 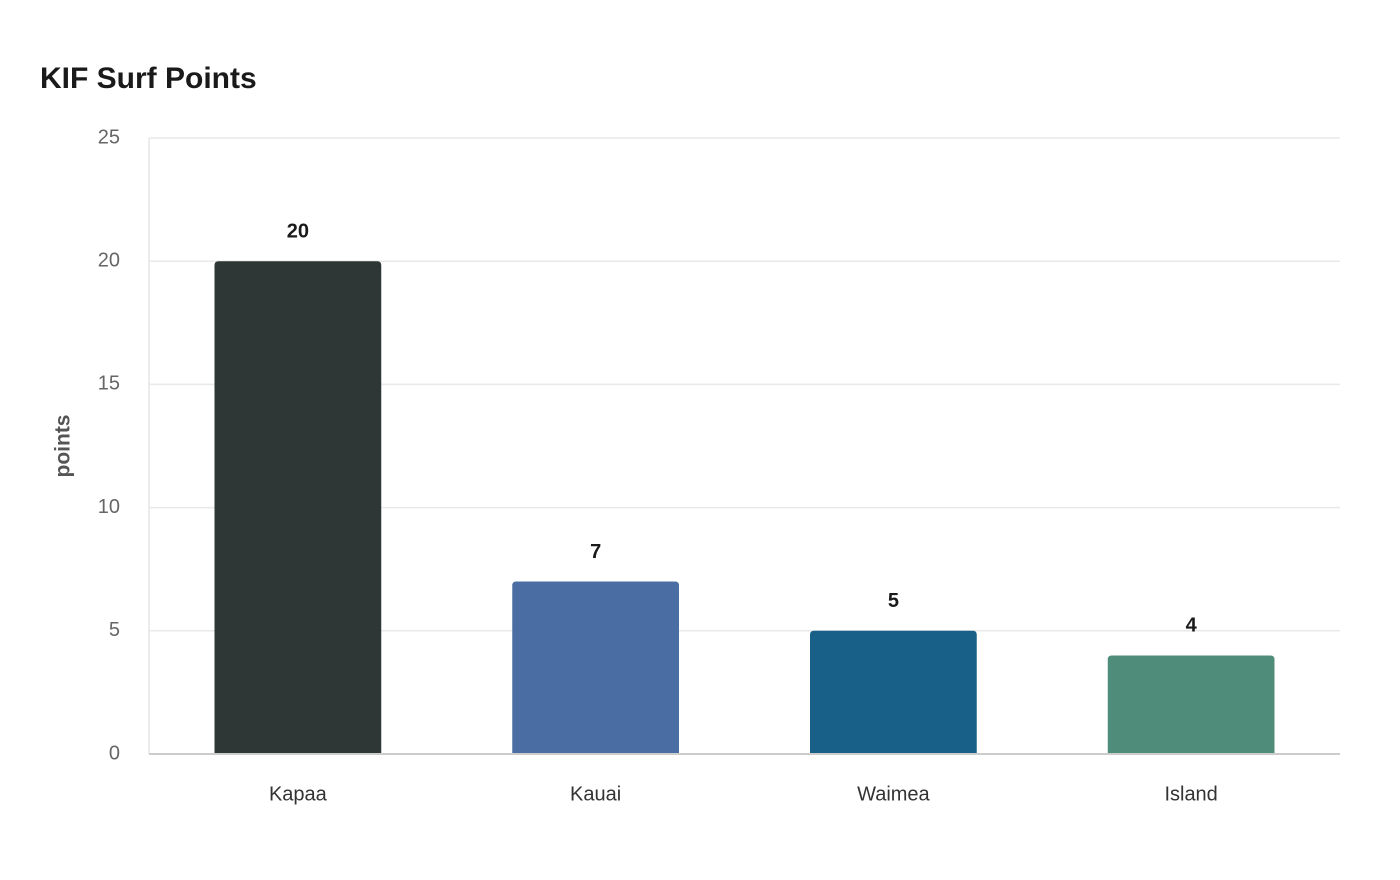 What do you see at coordinates (109, 260) in the screenshot?
I see `y-tick-label: 20` at bounding box center [109, 260].